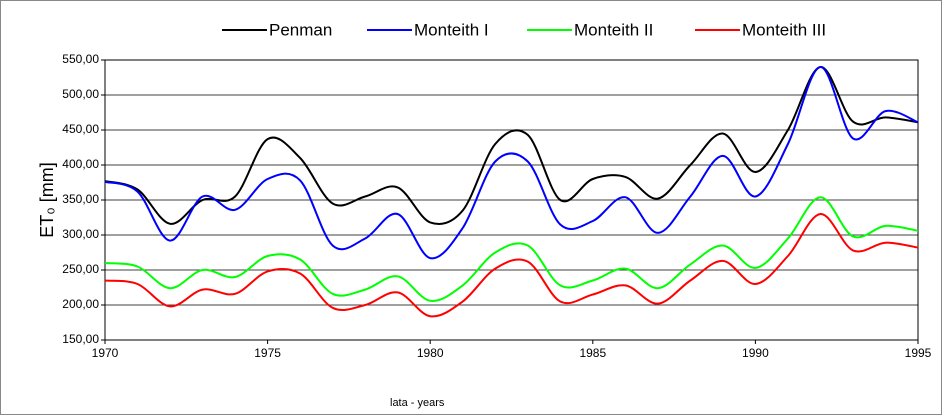 The width and height of the screenshot is (942, 415). Describe the element at coordinates (592, 353) in the screenshot. I see `x-tick-label: 1985` at that location.